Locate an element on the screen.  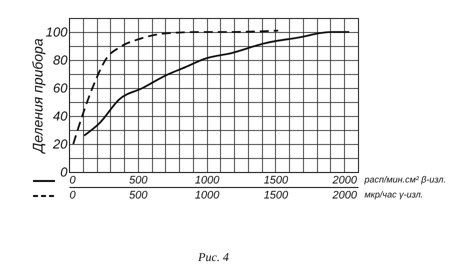
y-axis-title: Деления прибора is located at coordinates (38, 96).